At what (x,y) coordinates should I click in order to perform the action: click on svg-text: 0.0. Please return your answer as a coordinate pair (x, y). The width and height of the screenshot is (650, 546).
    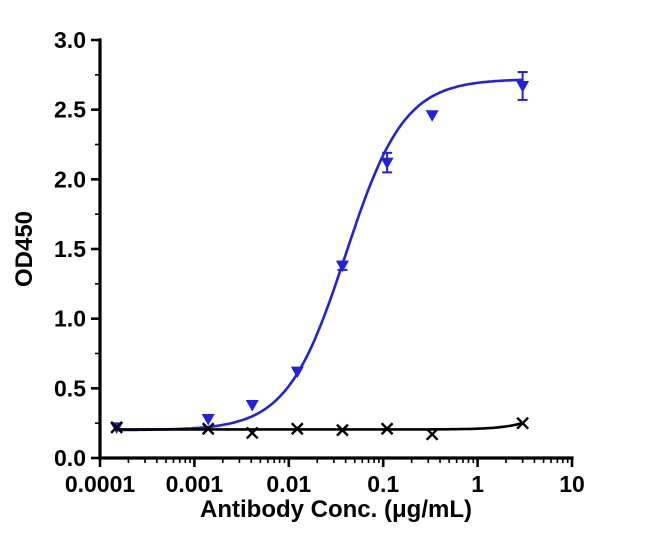
    Looking at the image, I should click on (70, 458).